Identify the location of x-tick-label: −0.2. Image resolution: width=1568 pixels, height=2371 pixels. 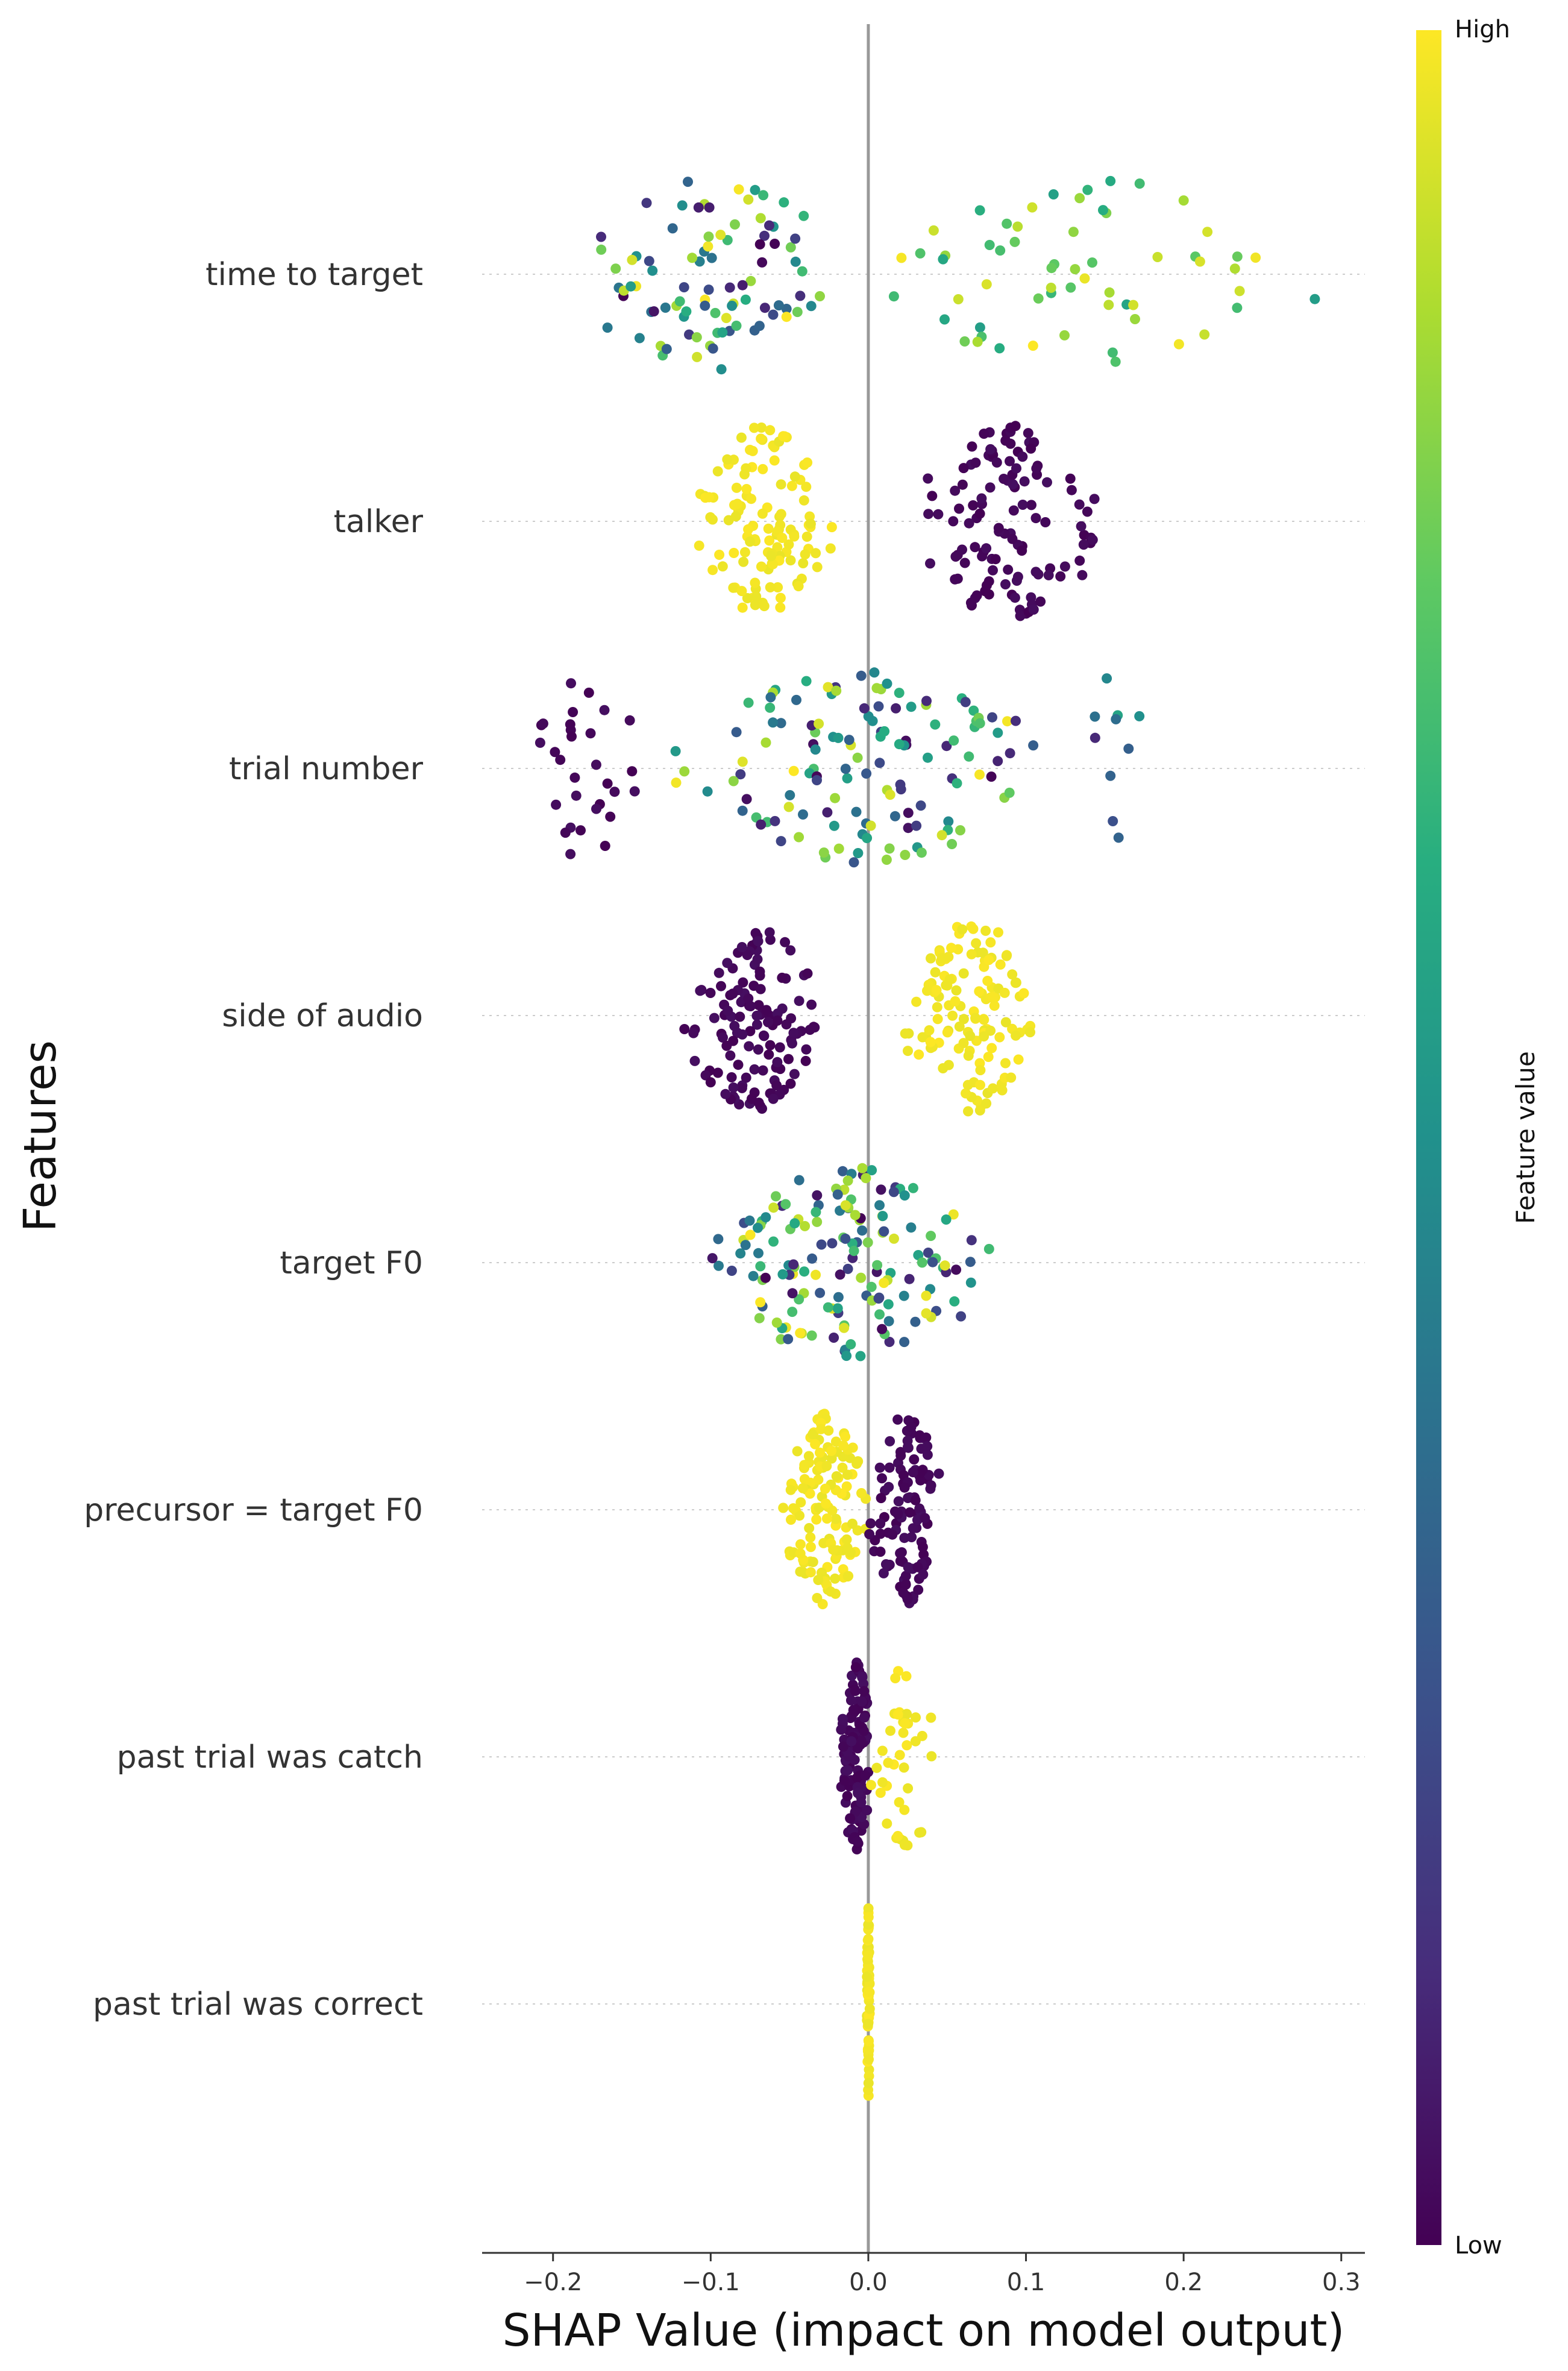
(553, 2283).